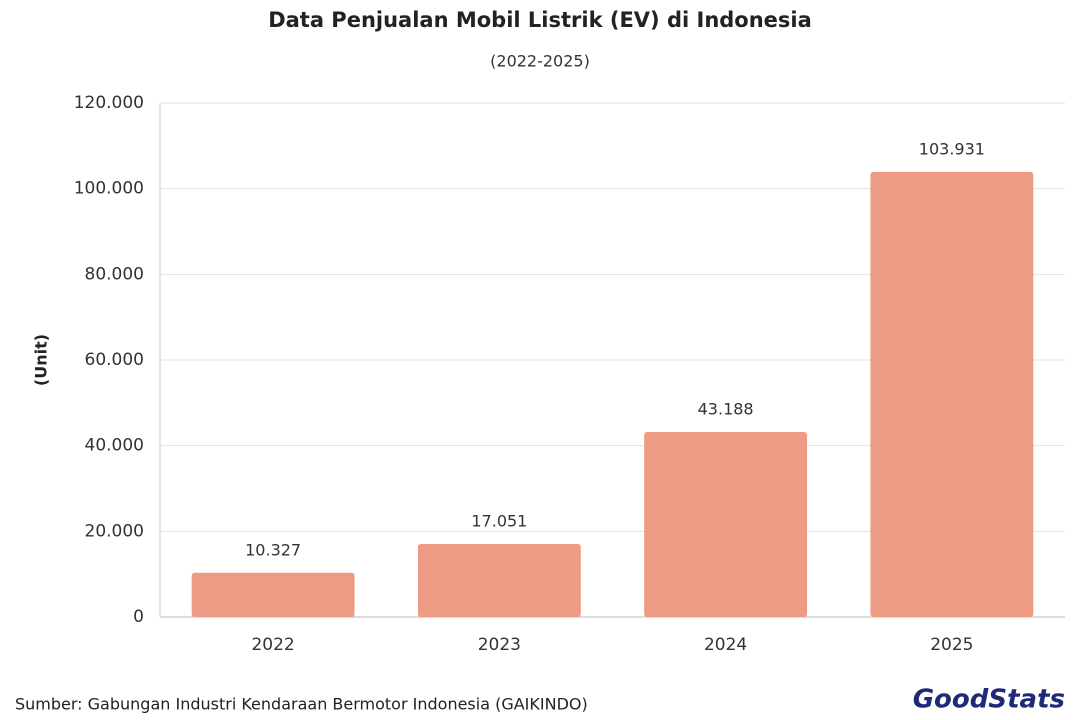 This screenshot has height=720, width=1080. What do you see at coordinates (952, 148) in the screenshot?
I see `value-label: 103.931` at bounding box center [952, 148].